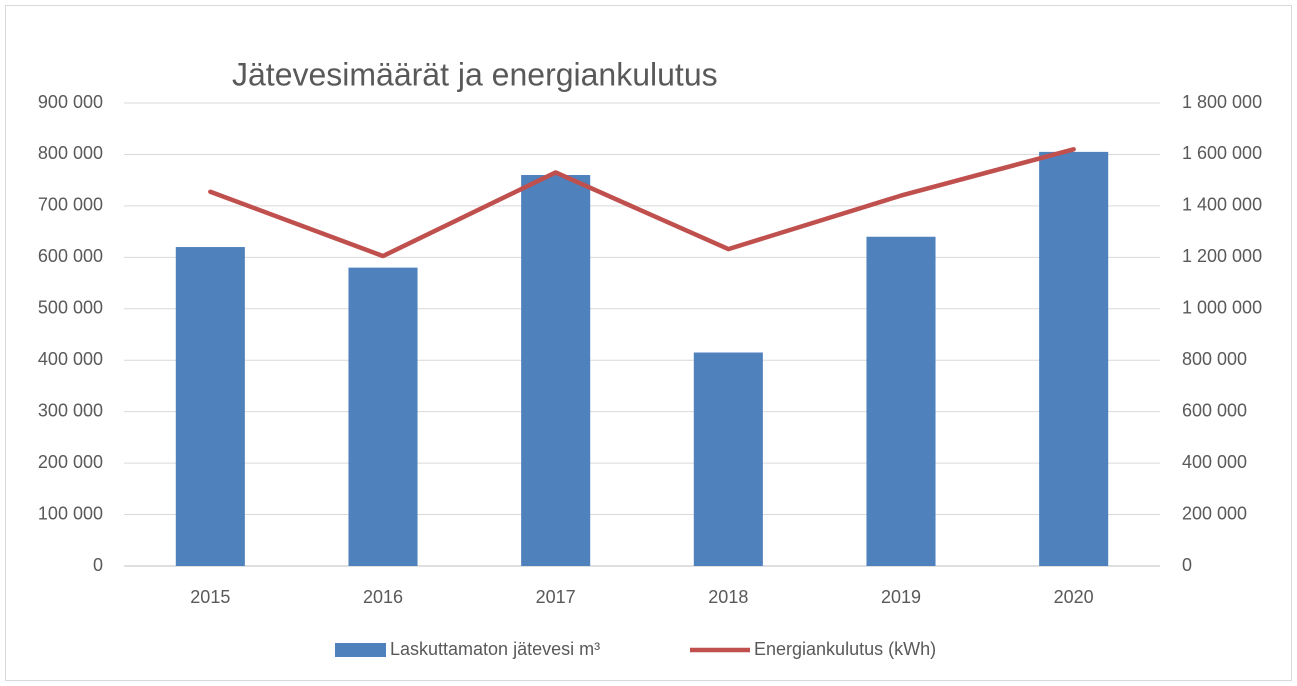 The width and height of the screenshot is (1297, 686). What do you see at coordinates (1222, 256) in the screenshot?
I see `y2-tick-label: 1 200 000` at bounding box center [1222, 256].